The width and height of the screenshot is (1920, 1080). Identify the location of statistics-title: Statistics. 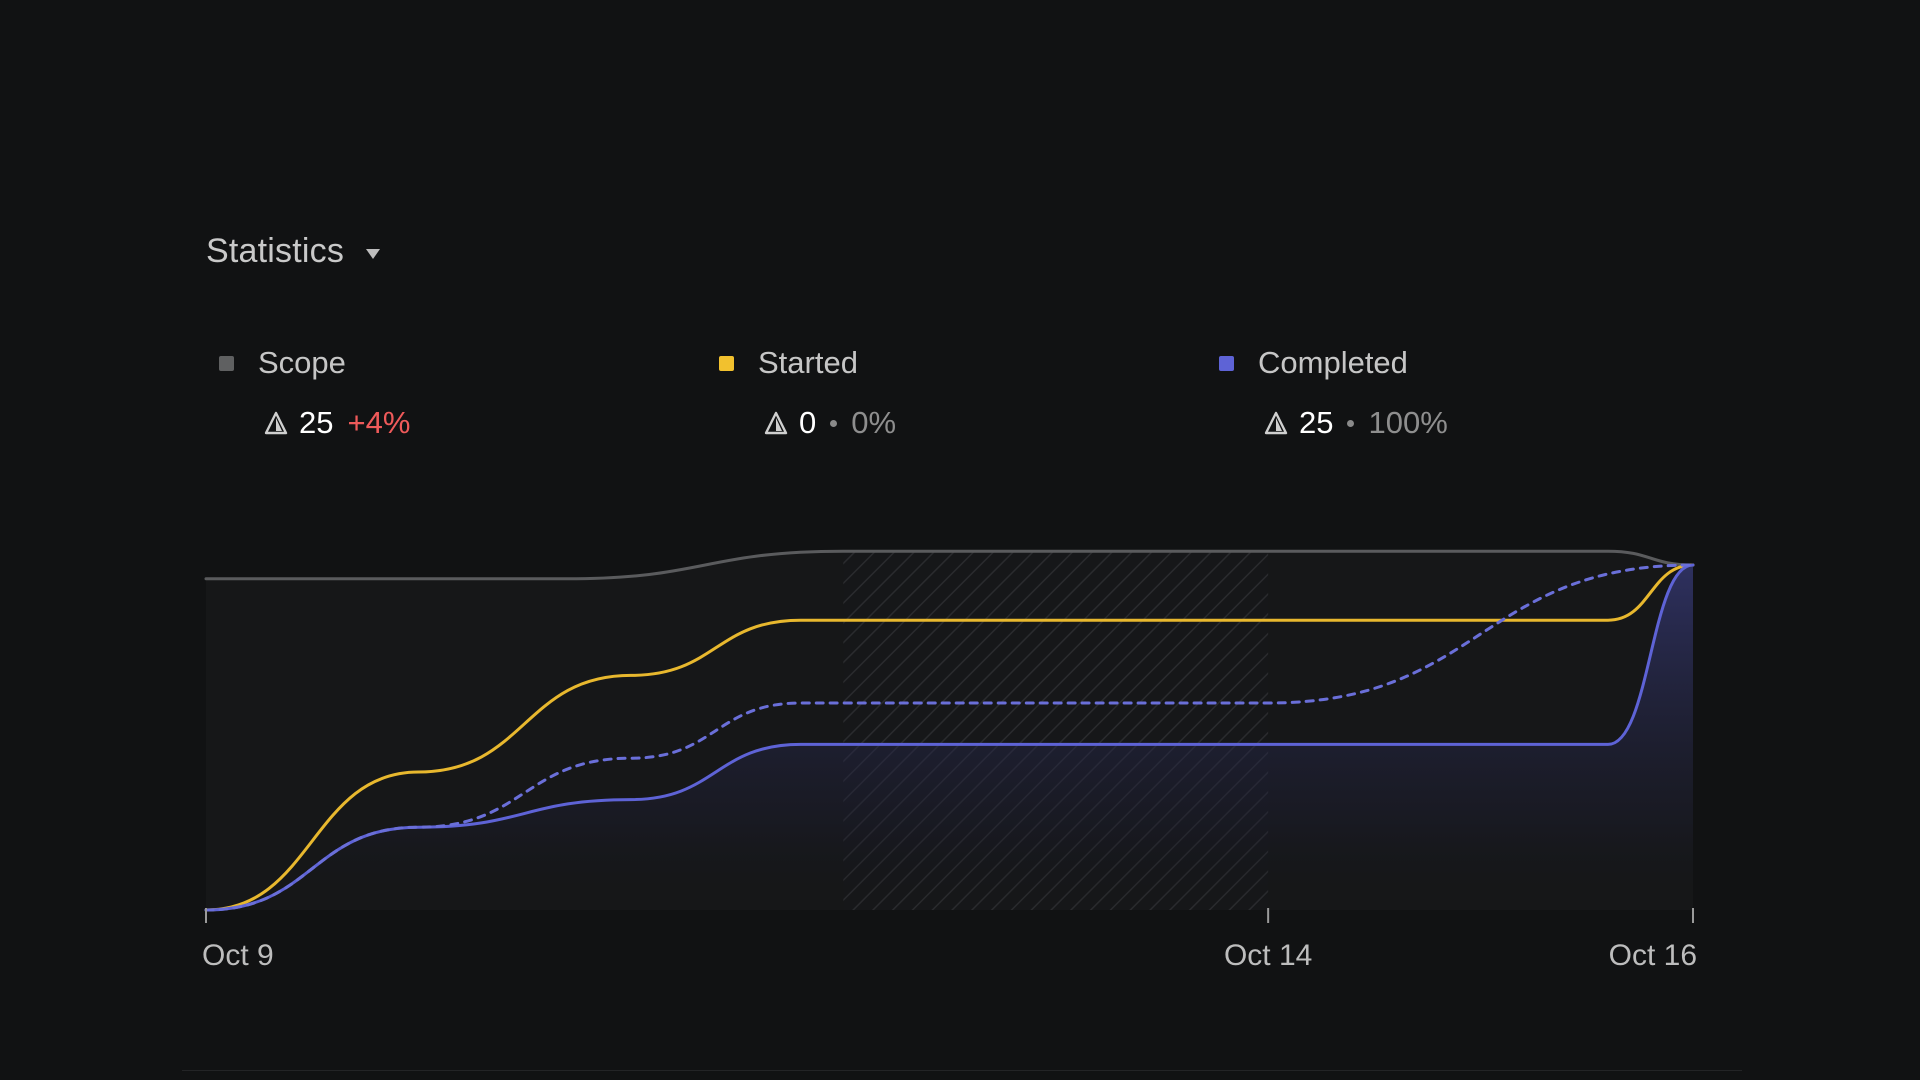
(275, 251).